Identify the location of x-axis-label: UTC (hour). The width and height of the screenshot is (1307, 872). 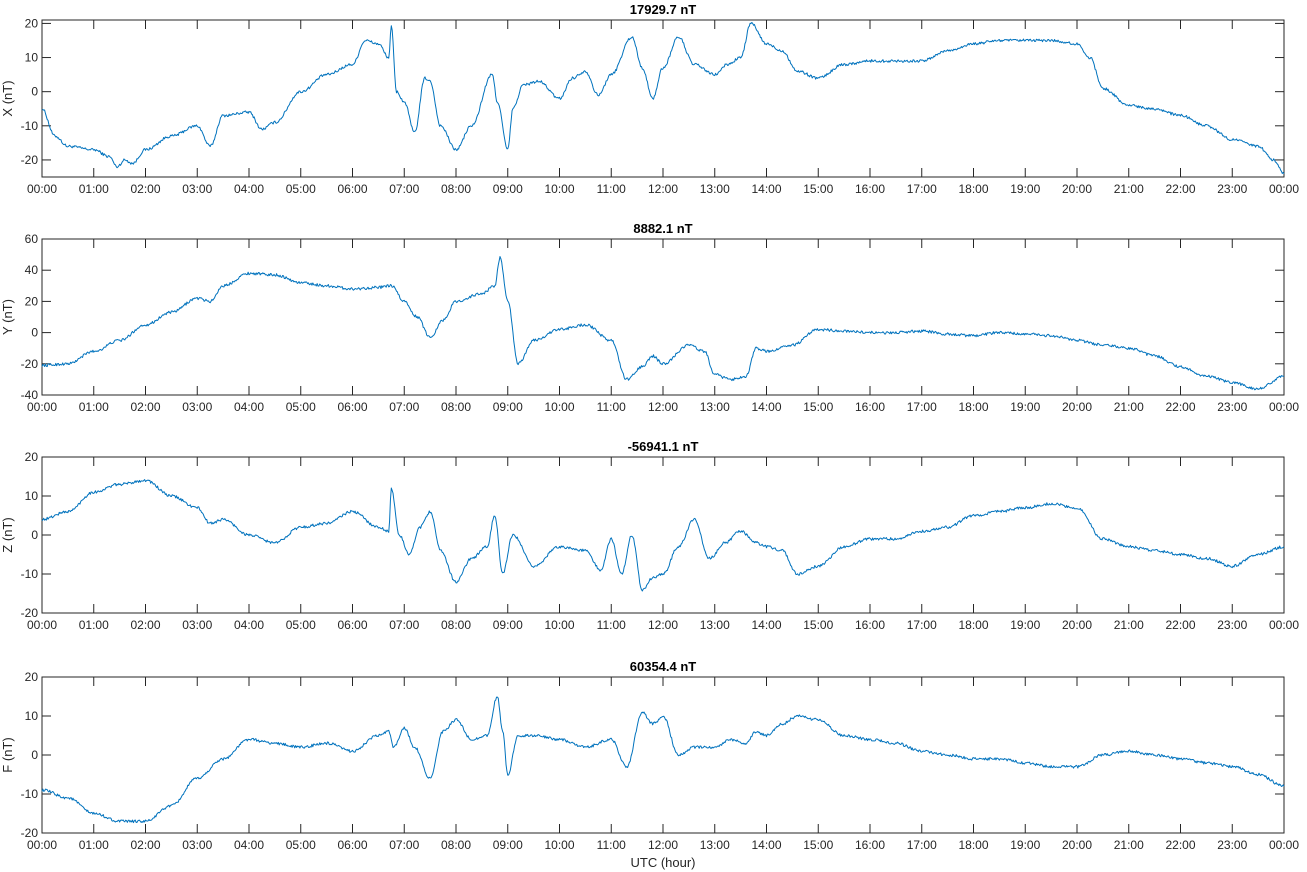
(662, 862).